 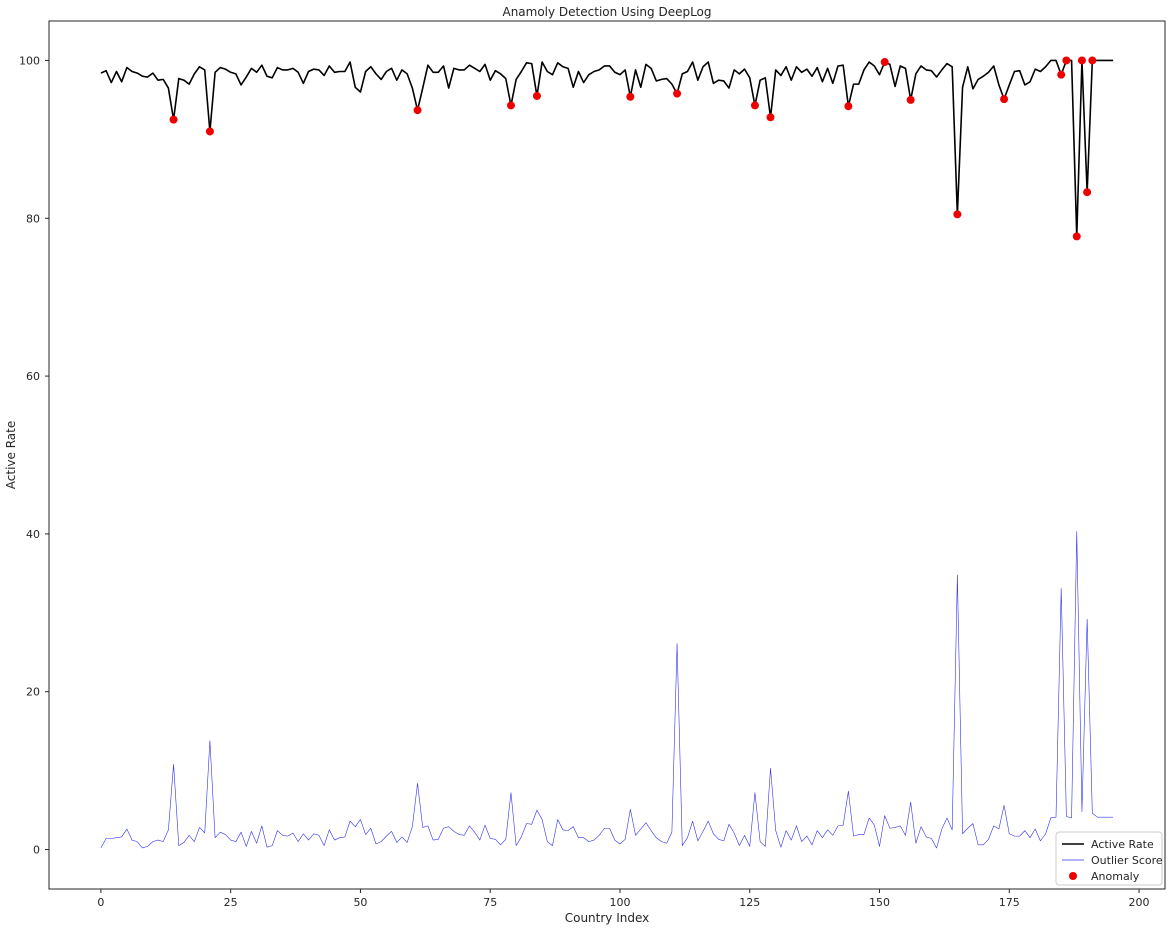 I want to click on y-tick-label: 80, so click(x=33, y=218).